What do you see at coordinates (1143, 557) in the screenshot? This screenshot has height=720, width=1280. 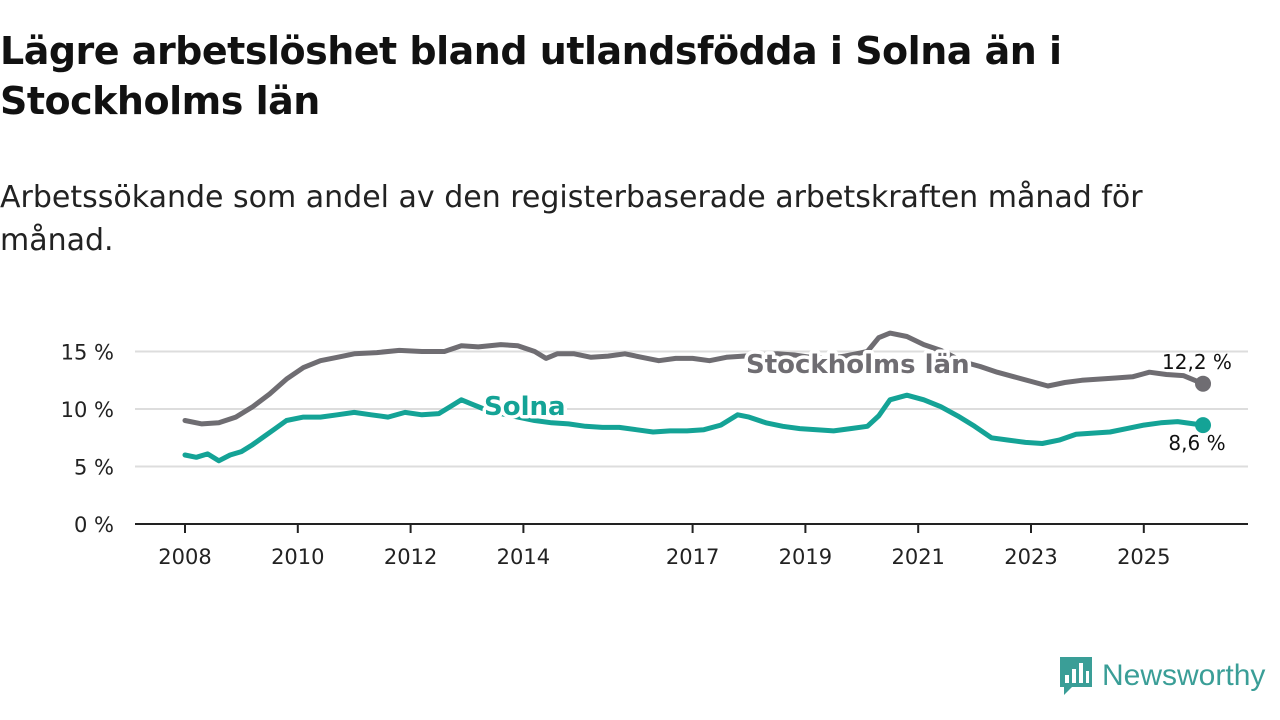 I see `x-tick-label: 2025` at bounding box center [1143, 557].